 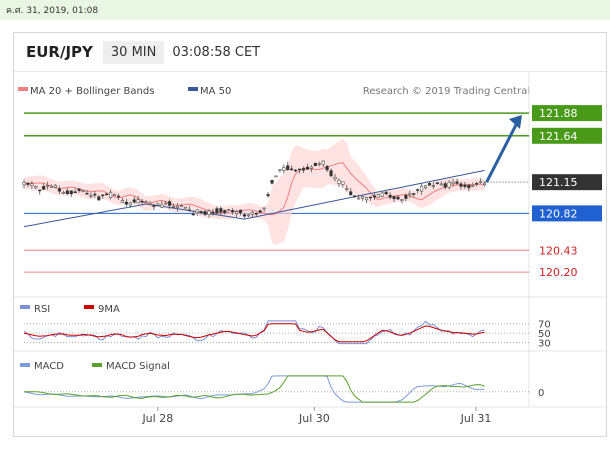 I want to click on level-label-0: 121.88, so click(x=558, y=113).